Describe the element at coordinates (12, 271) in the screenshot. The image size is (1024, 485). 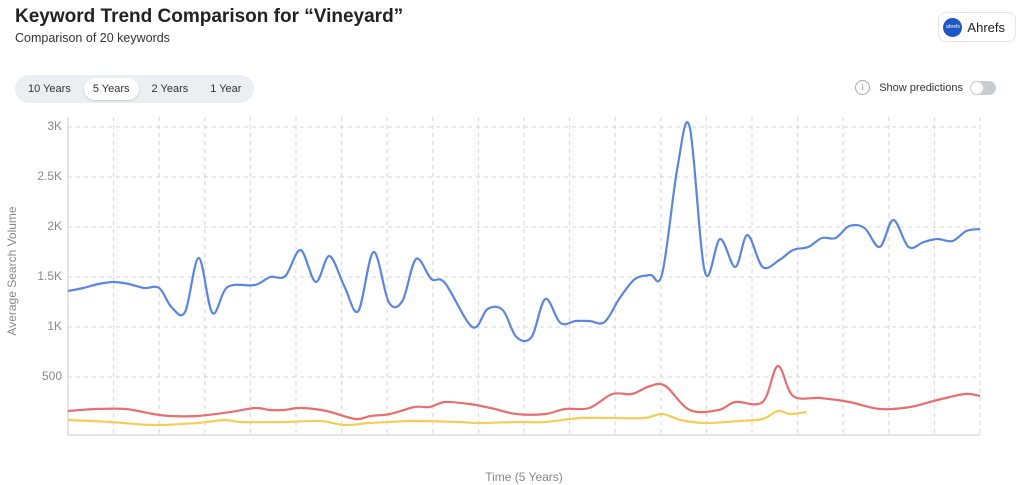
I see `y-axis-label: Average Search Volume` at that location.